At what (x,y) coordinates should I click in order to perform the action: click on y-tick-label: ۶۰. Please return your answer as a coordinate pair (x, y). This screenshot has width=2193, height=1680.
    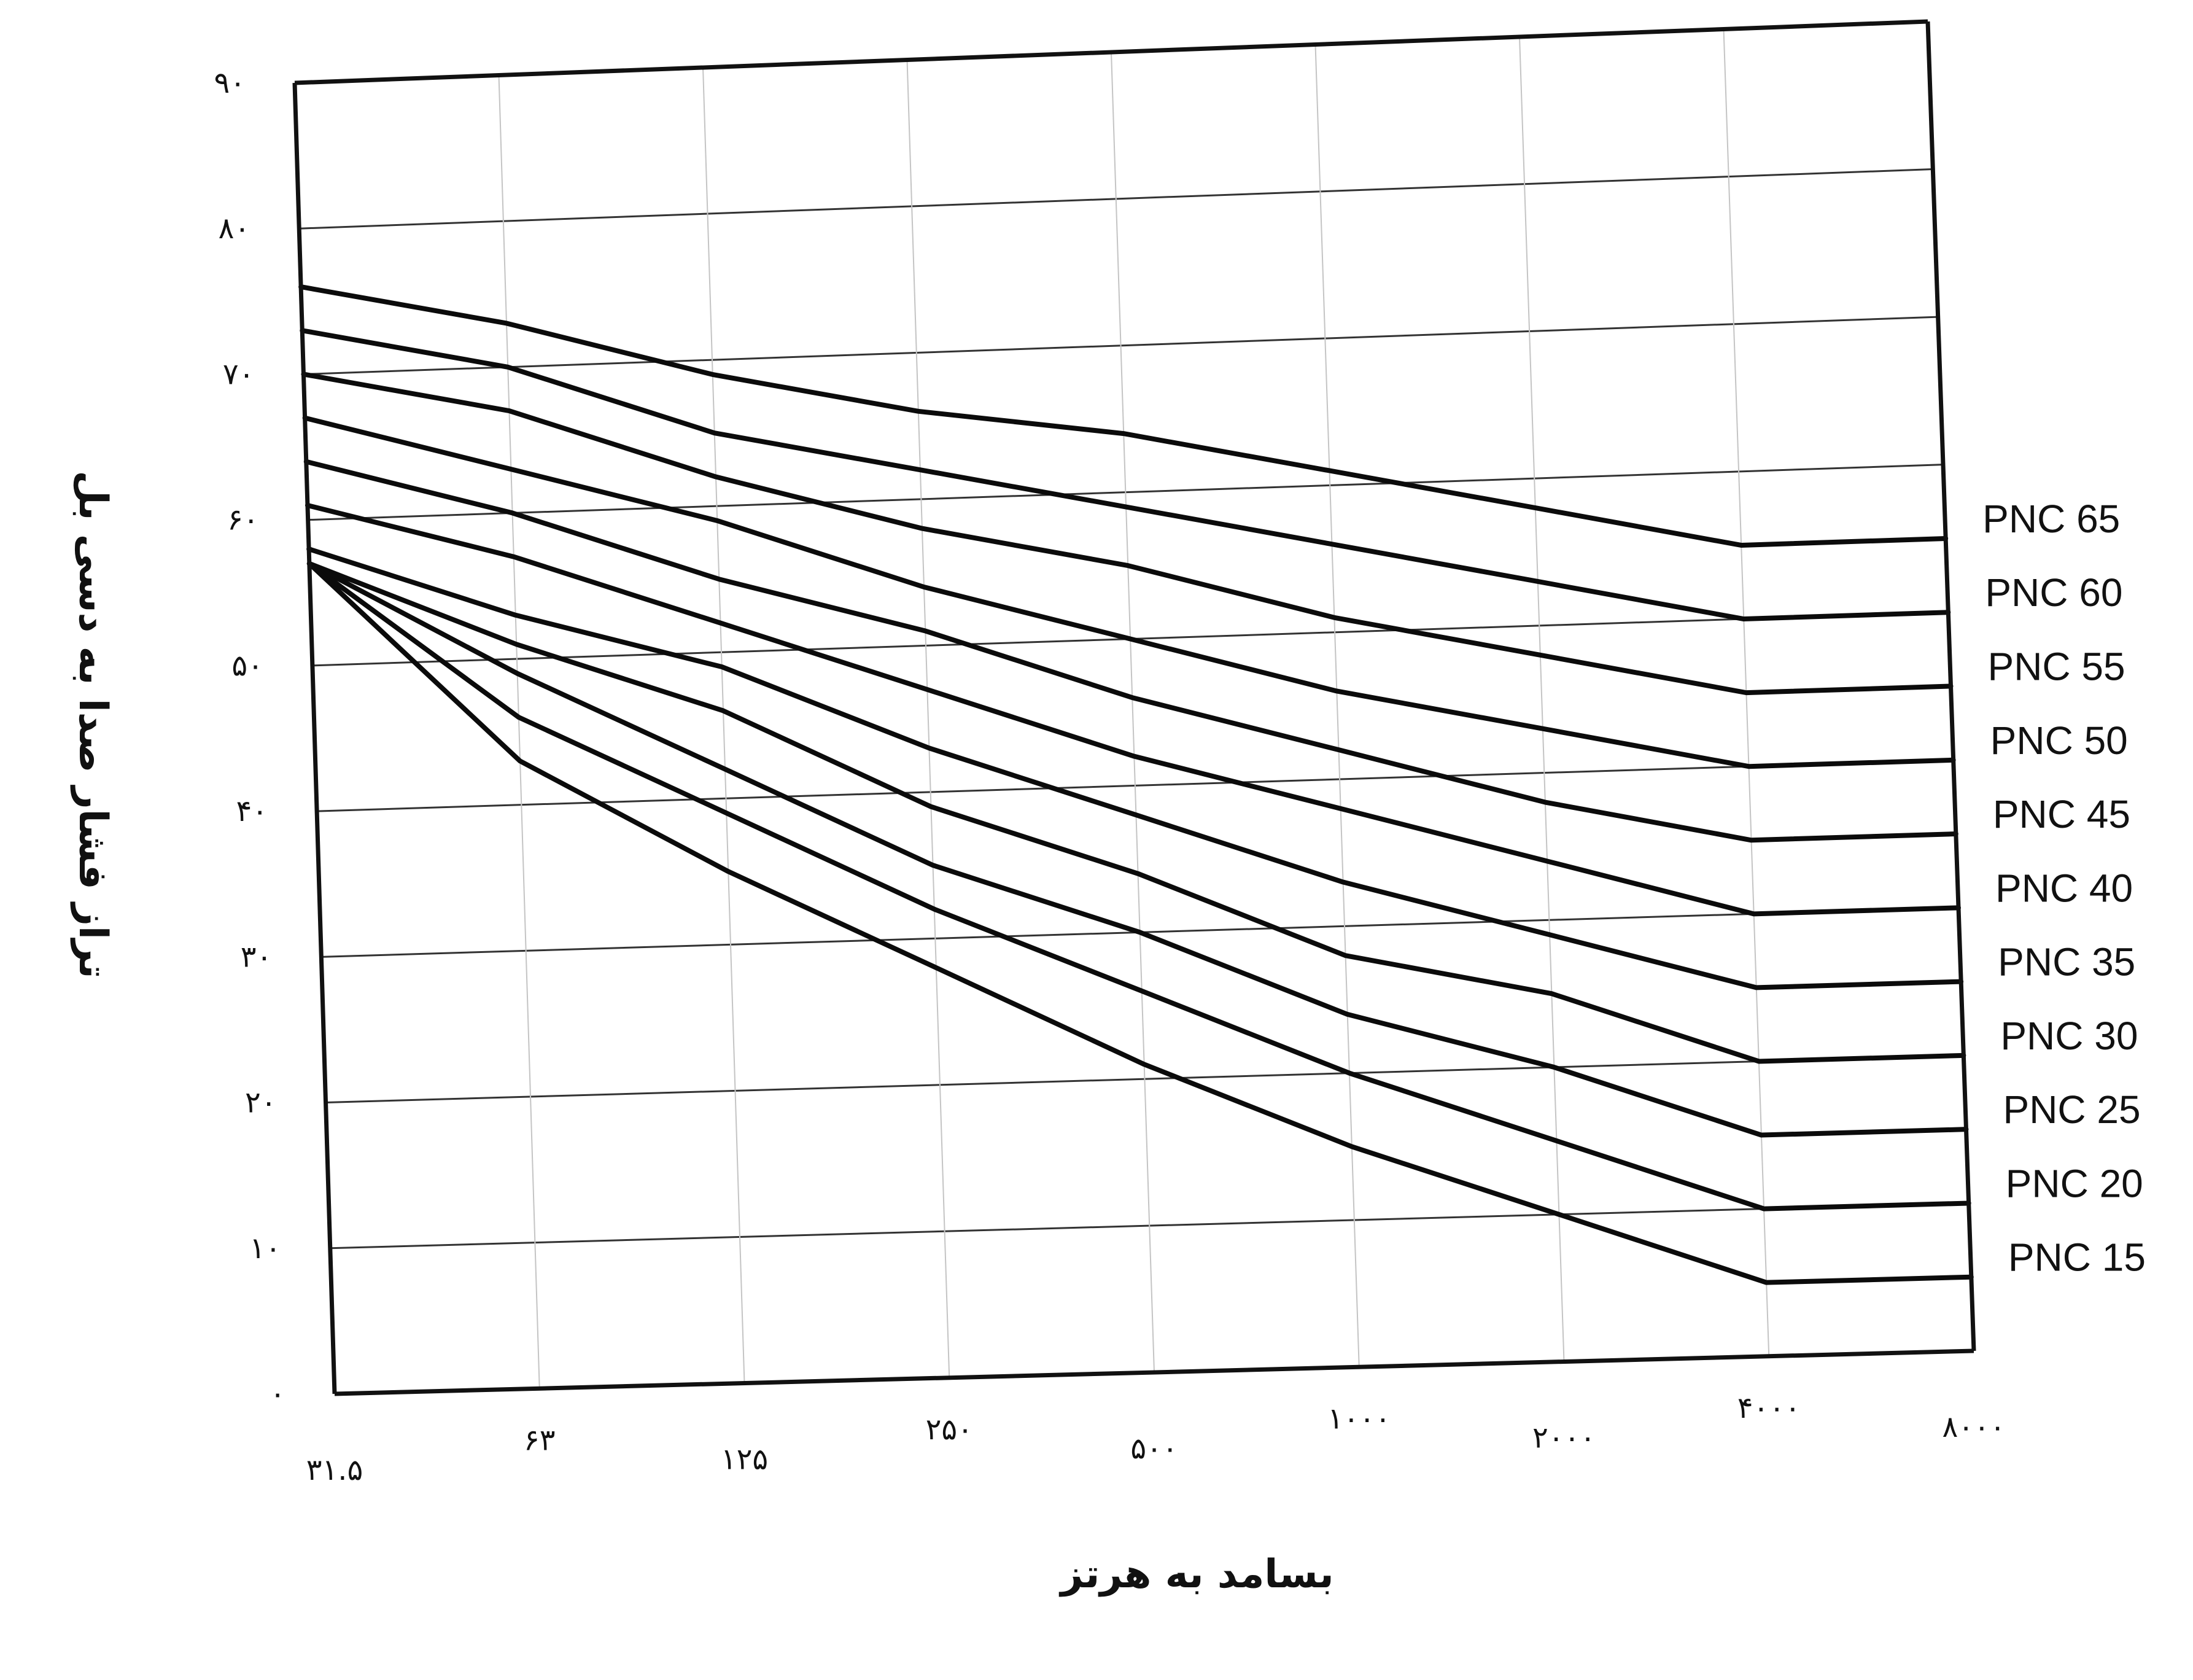
    Looking at the image, I should click on (243, 520).